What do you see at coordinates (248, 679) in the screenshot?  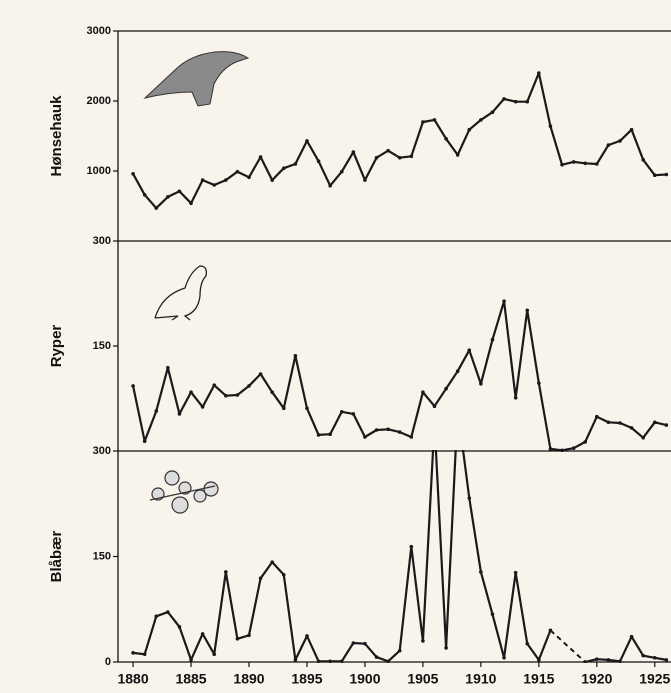 I see `x-tick-label: 1890` at bounding box center [248, 679].